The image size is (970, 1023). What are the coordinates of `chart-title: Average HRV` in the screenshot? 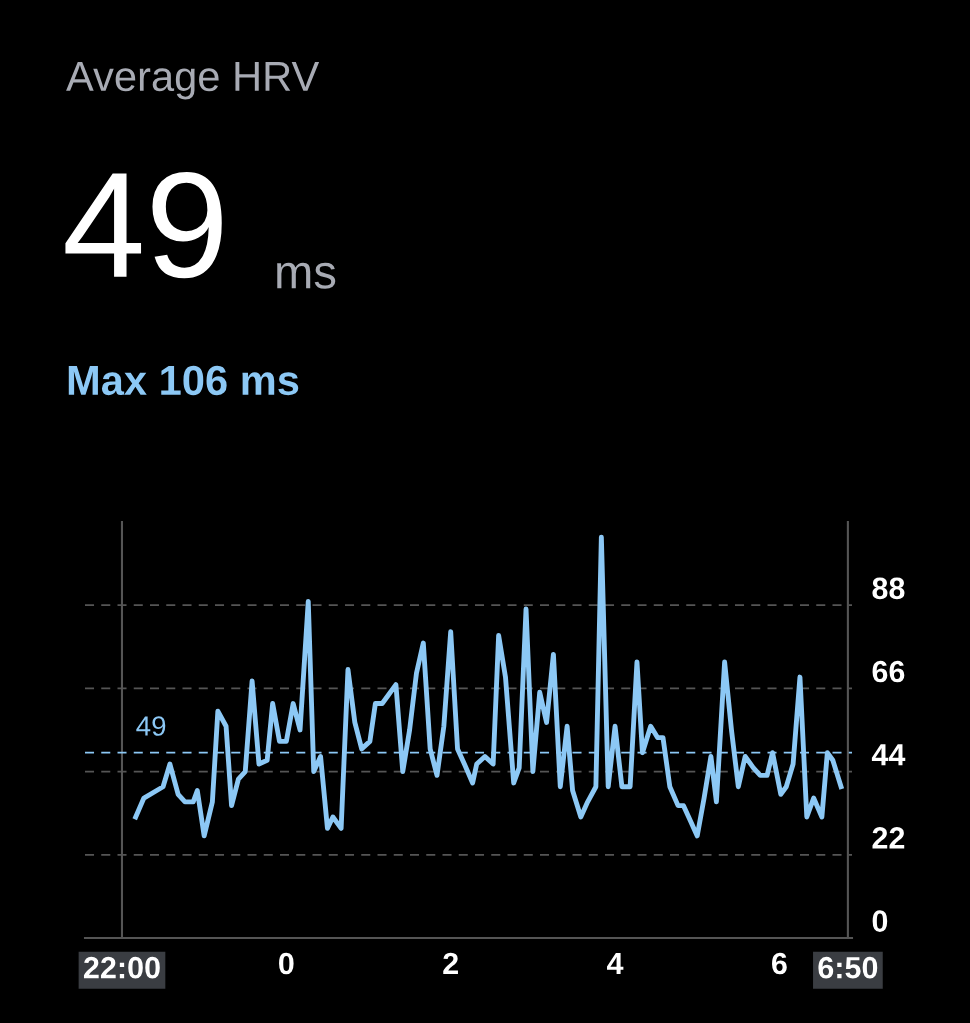 It's located at (193, 81).